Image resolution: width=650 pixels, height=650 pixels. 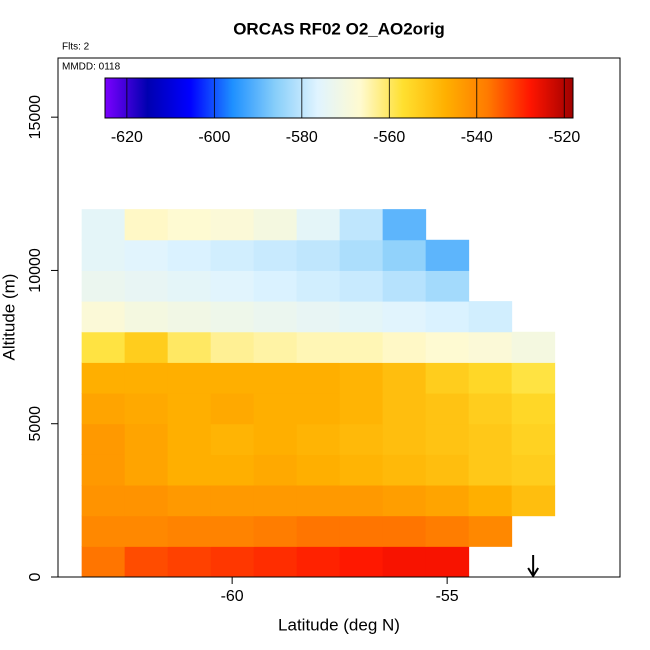 I want to click on y-axis-label: Altitude (m), so click(x=9, y=317).